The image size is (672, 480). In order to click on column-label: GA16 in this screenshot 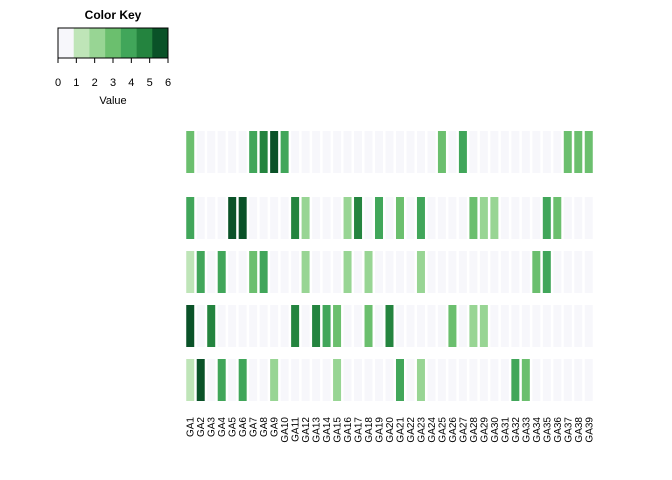, I will do `click(348, 430)`.